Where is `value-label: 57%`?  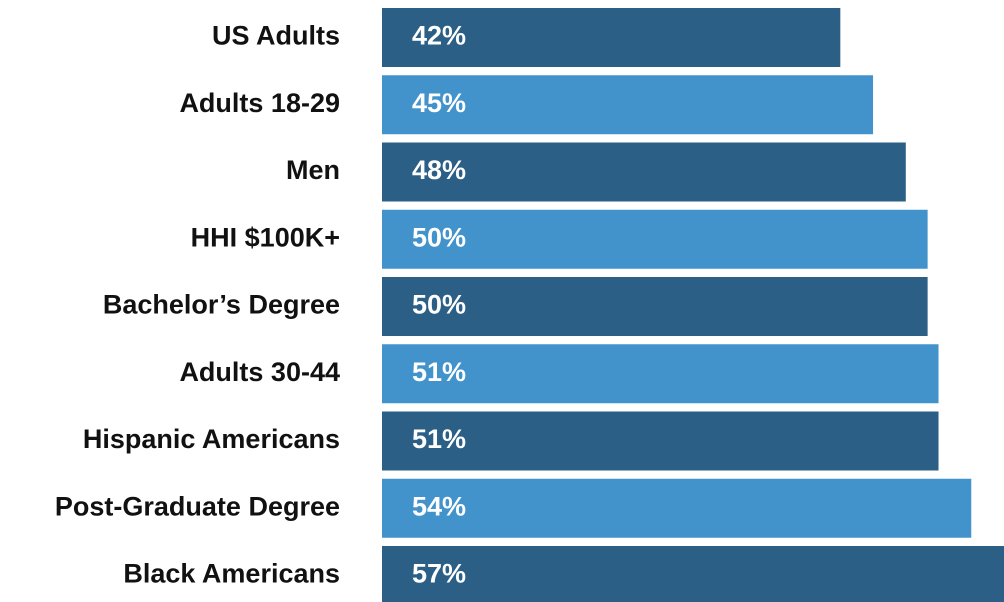
value-label: 57% is located at coordinates (439, 574).